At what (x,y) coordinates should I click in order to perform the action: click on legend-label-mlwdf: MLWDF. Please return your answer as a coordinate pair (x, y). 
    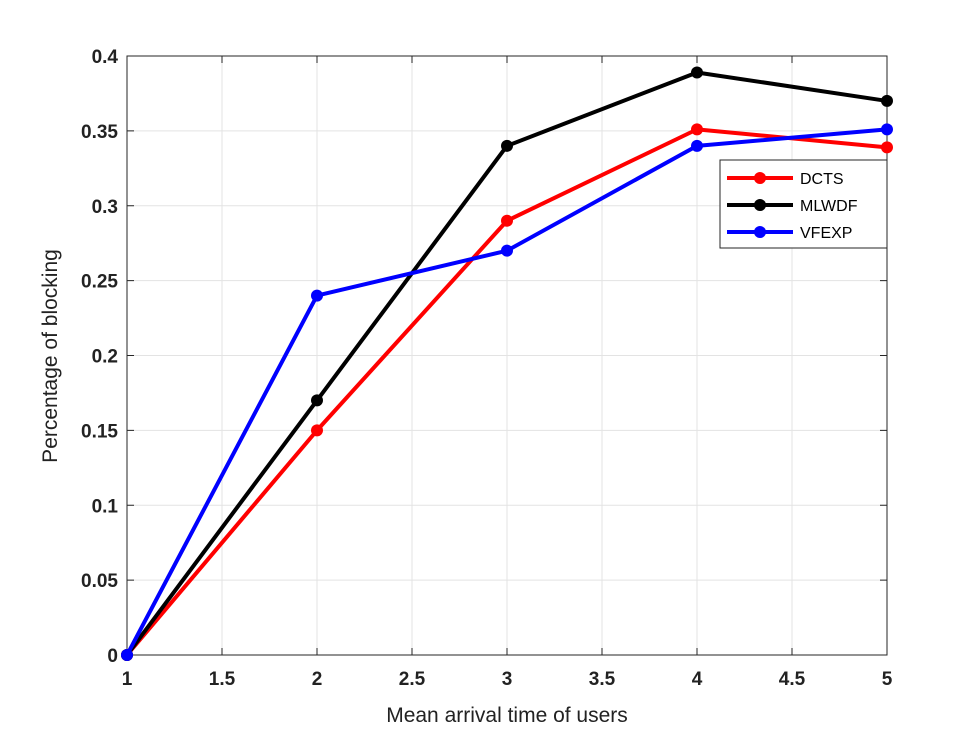
    Looking at the image, I should click on (829, 206).